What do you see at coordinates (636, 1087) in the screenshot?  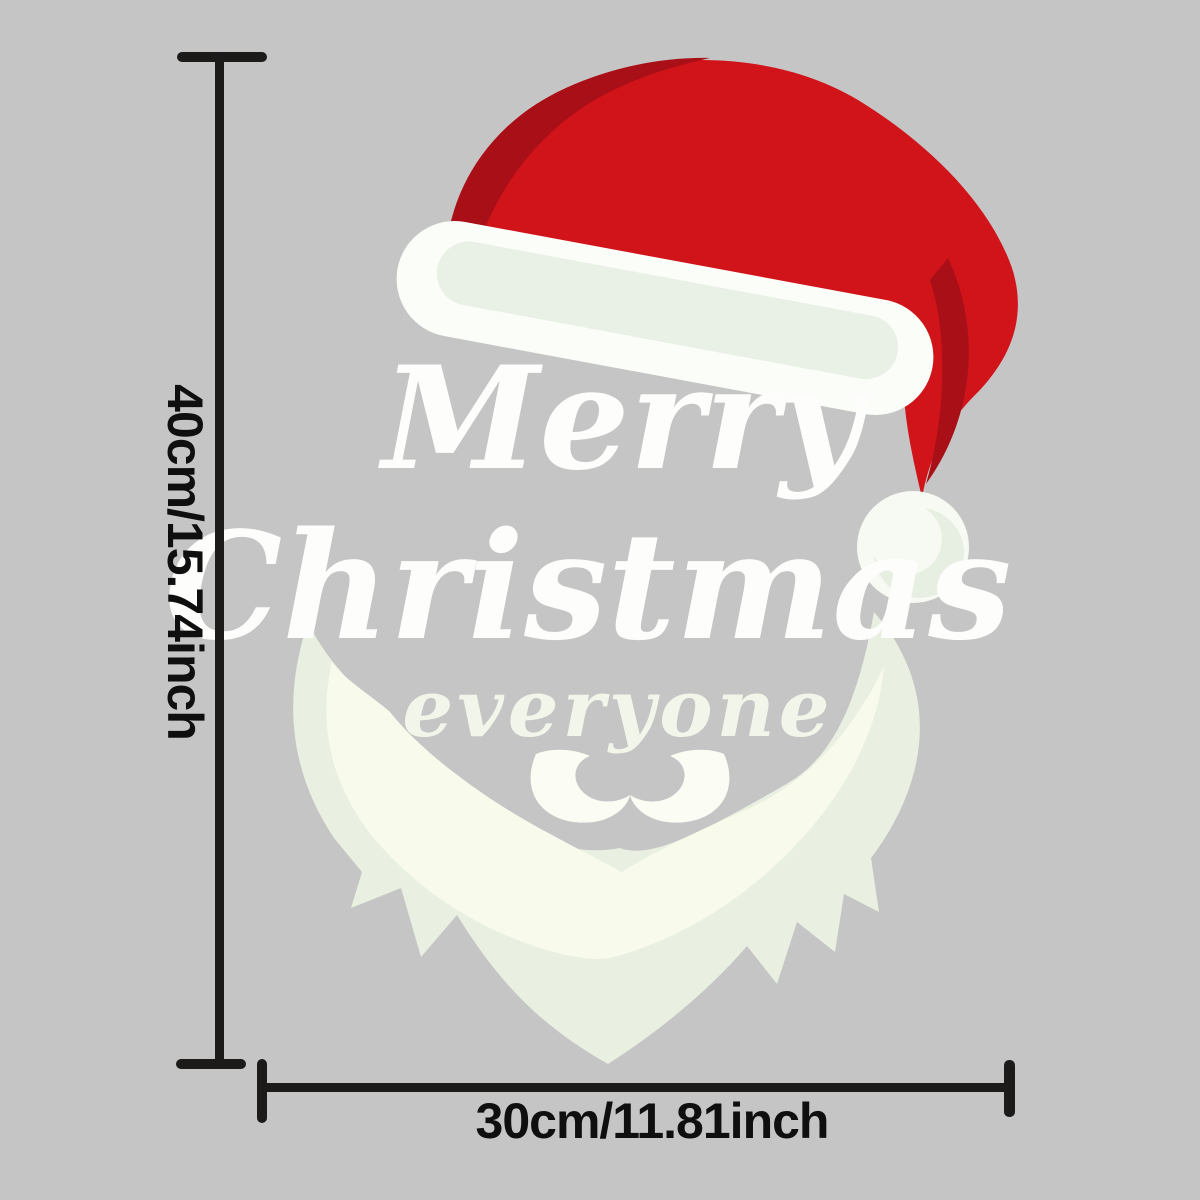 I see `width-dimension-line` at bounding box center [636, 1087].